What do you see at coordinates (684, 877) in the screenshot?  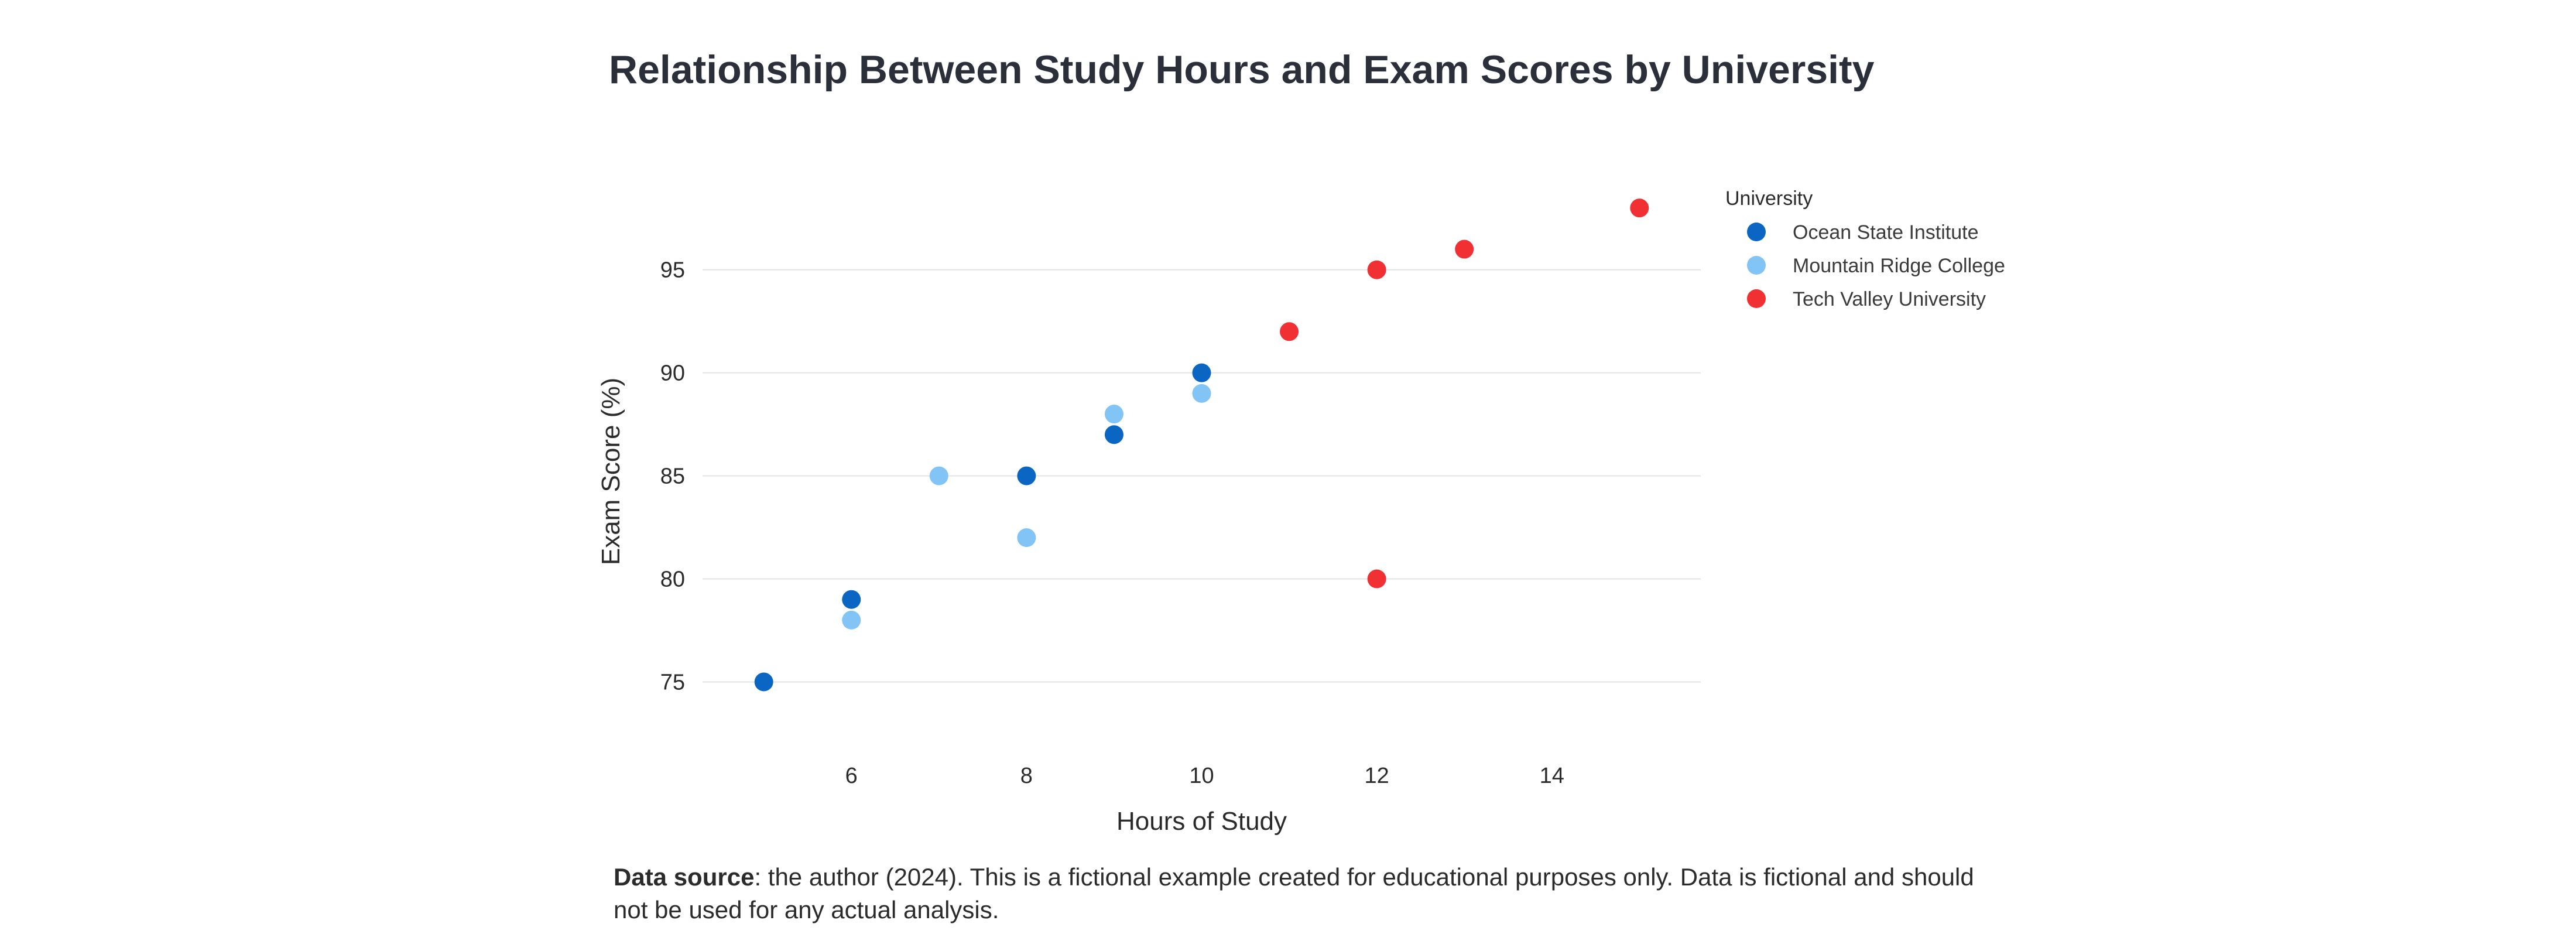 I see `data-source-label: Data source` at bounding box center [684, 877].